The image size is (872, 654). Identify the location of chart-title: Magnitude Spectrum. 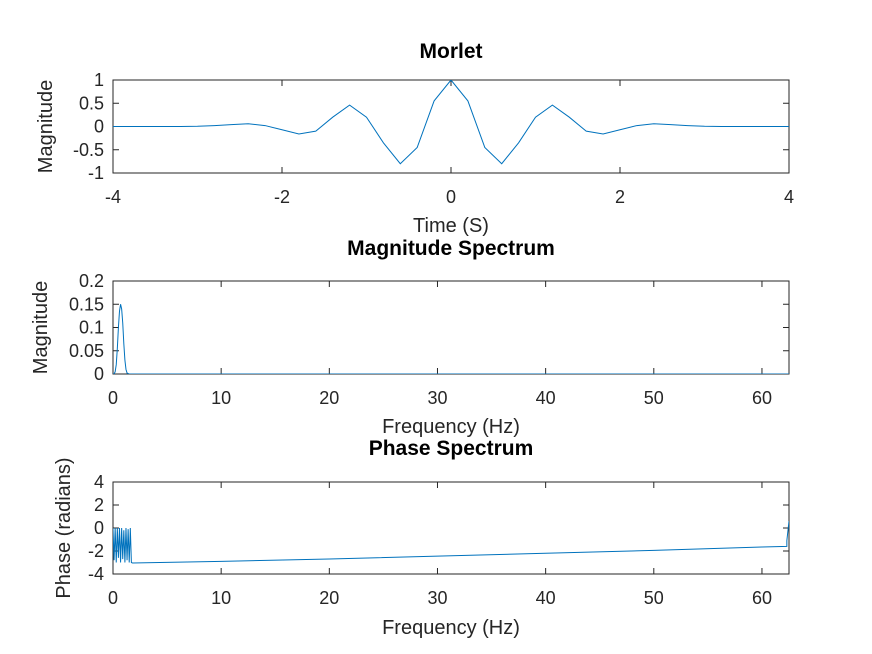
(451, 248).